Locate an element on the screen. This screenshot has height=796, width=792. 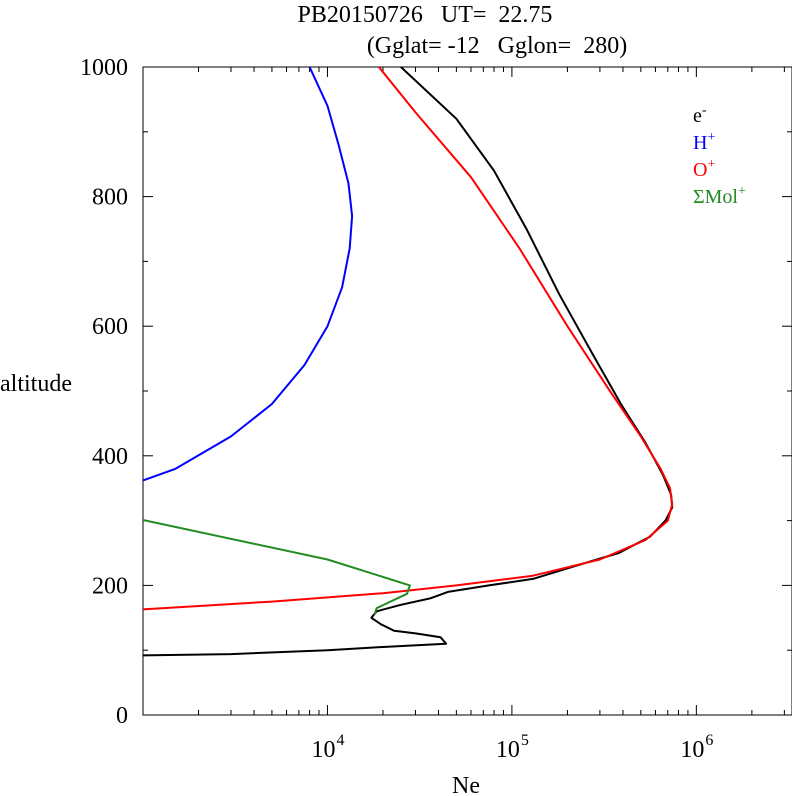
legend-entry: H+ is located at coordinates (704, 142).